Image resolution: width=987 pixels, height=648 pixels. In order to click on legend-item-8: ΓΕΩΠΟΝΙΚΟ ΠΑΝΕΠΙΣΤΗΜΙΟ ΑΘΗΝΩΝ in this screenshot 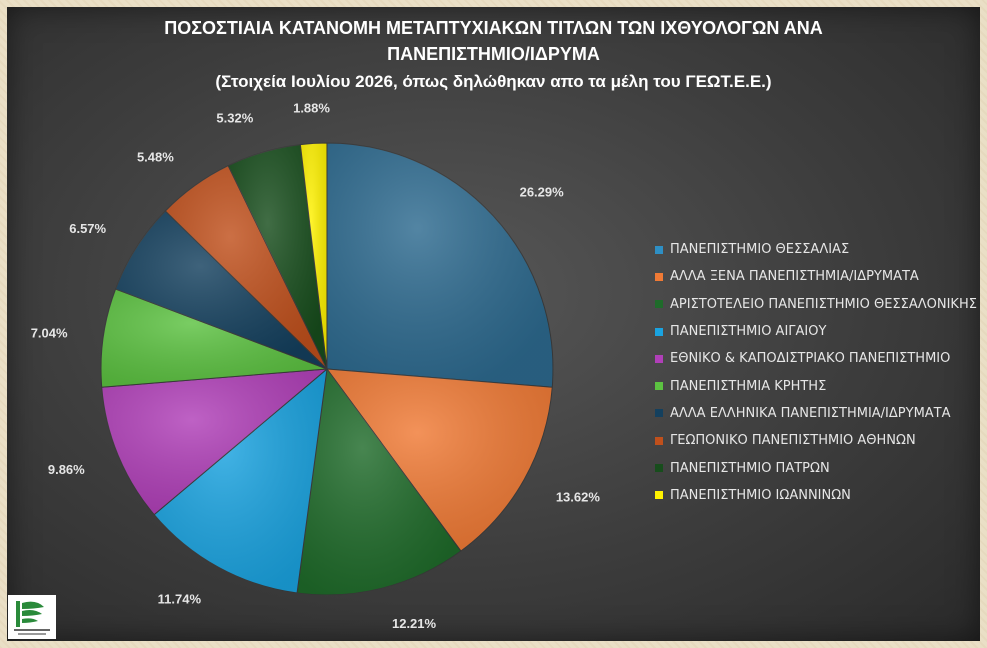, I will do `click(816, 440)`.